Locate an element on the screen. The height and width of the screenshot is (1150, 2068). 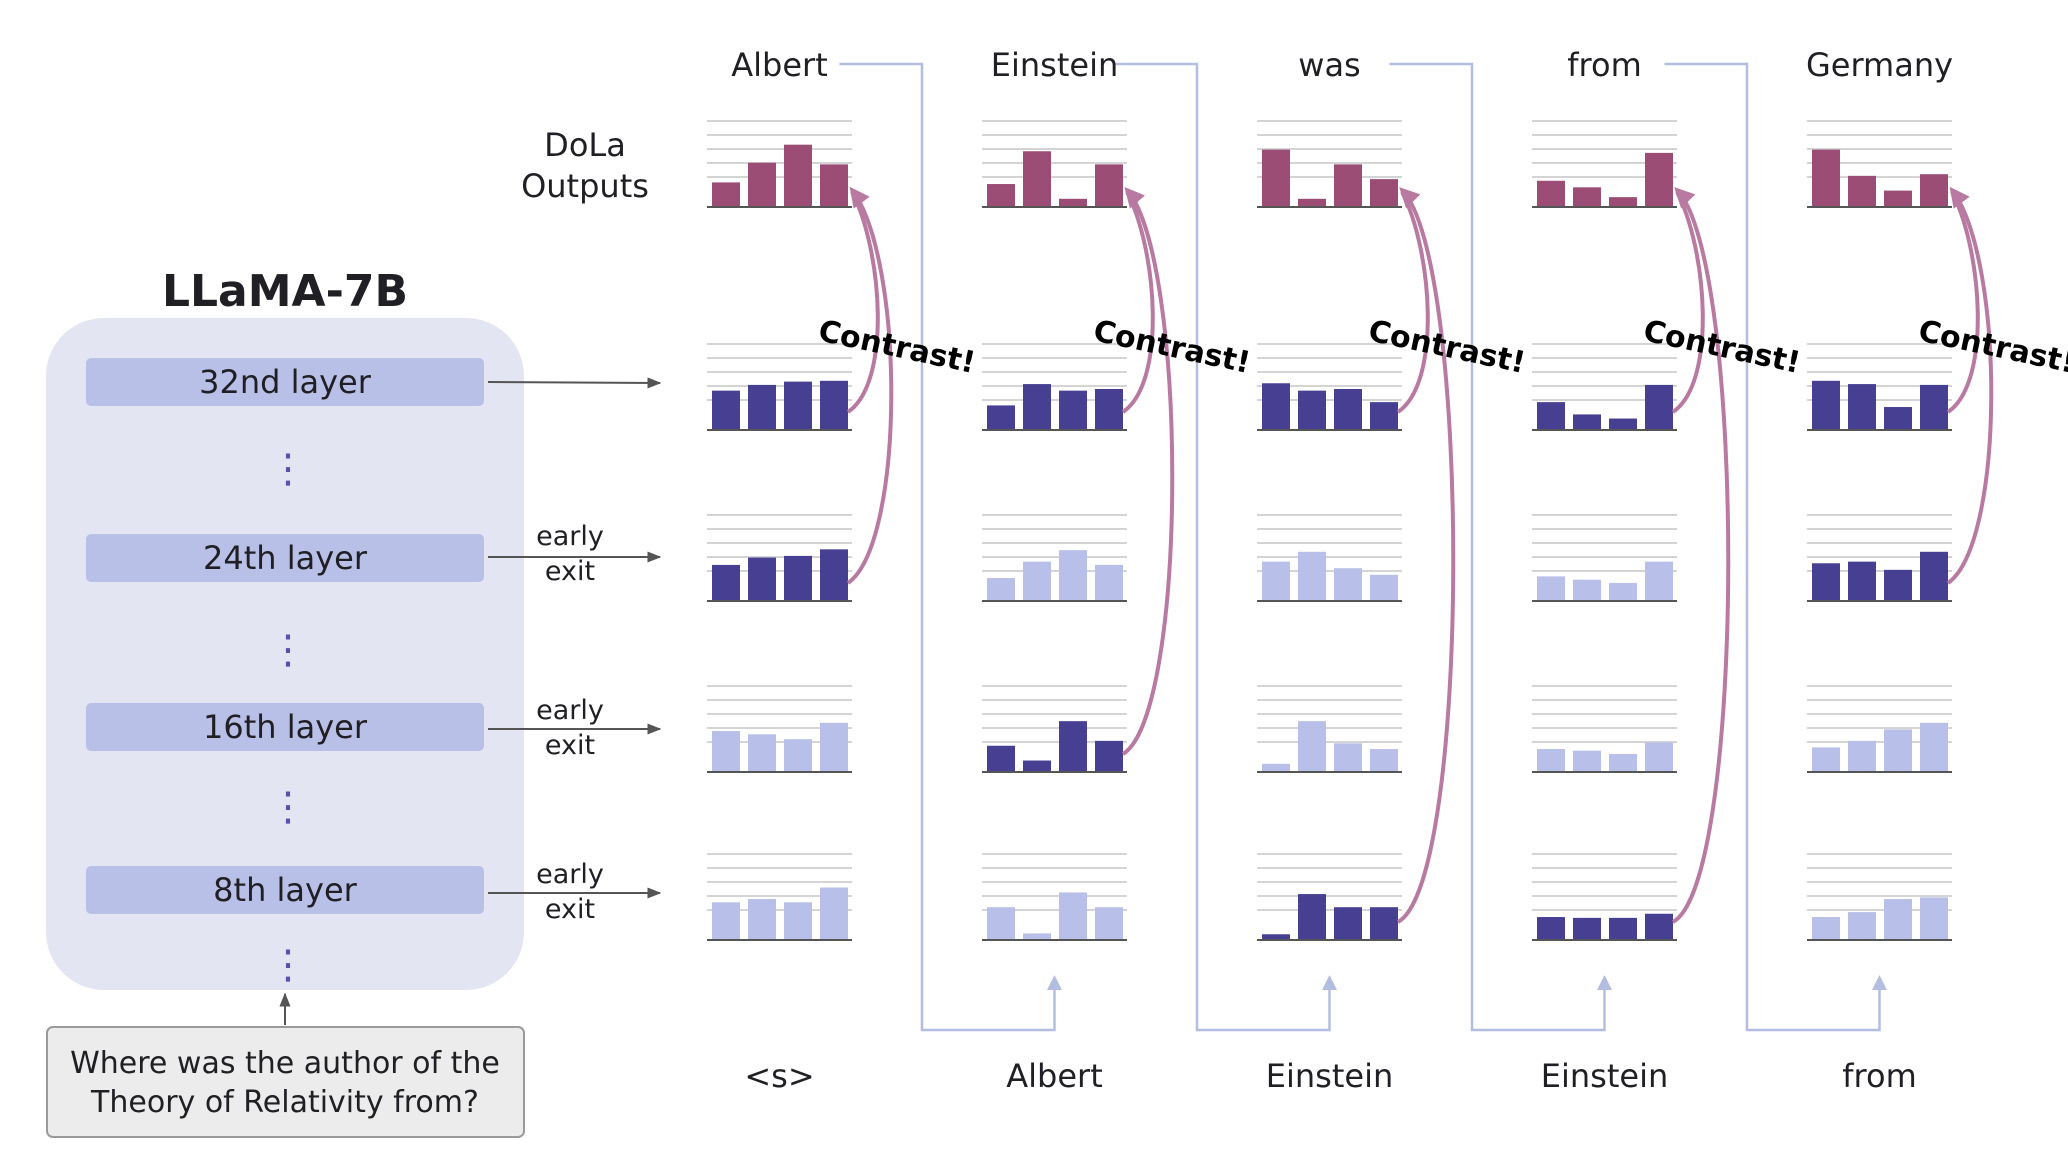
question-box is located at coordinates (285, 1082).